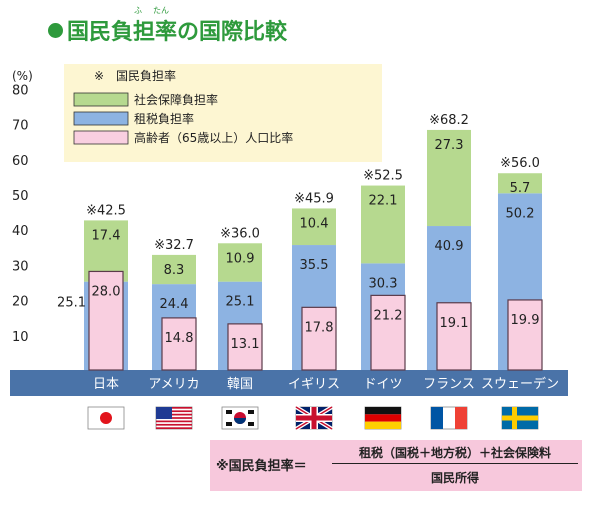  I want to click on social-security-value-label: 17.4, so click(106, 235).